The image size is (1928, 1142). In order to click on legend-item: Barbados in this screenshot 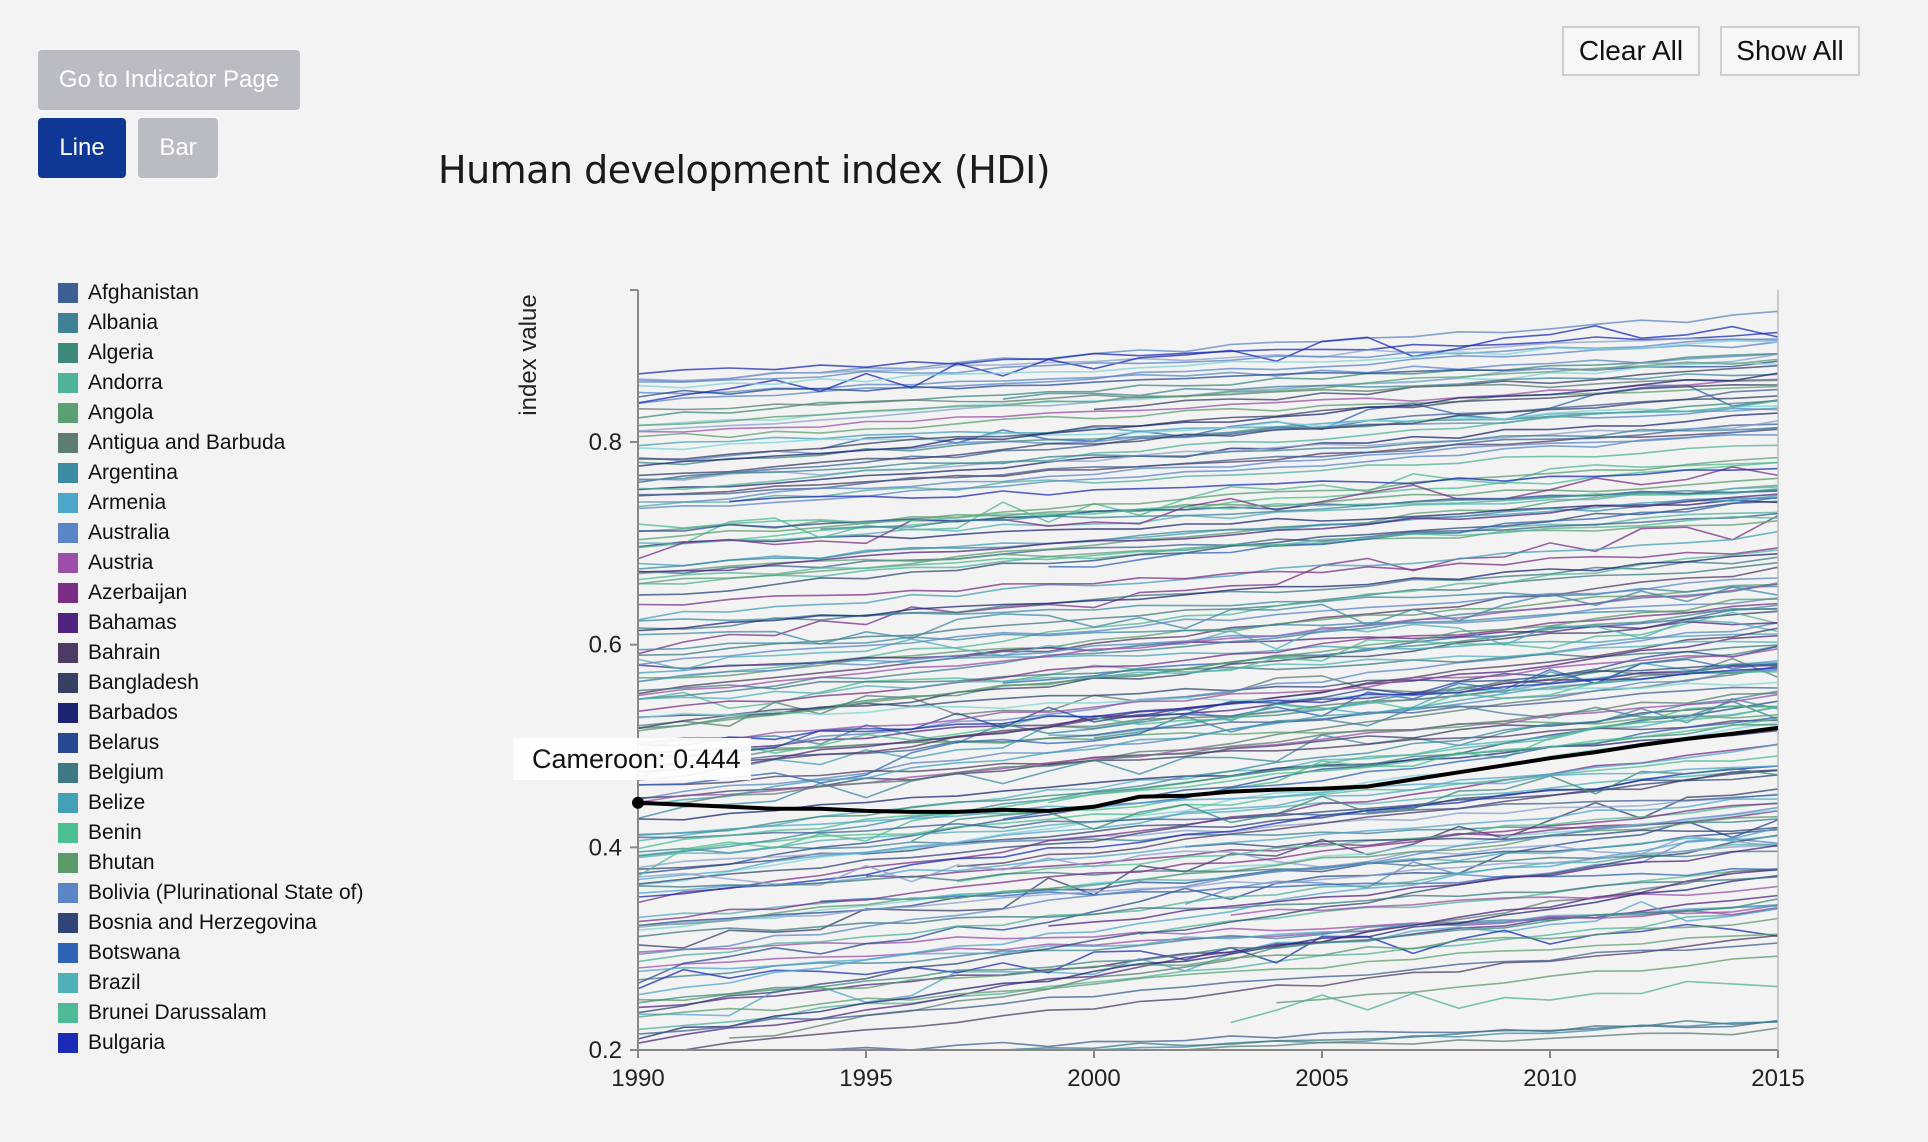, I will do `click(258, 713)`.